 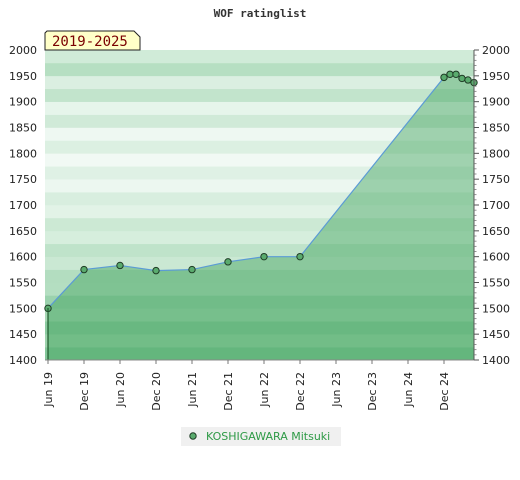 What do you see at coordinates (192, 390) in the screenshot?
I see `x-tick-label: Jun 21` at bounding box center [192, 390].